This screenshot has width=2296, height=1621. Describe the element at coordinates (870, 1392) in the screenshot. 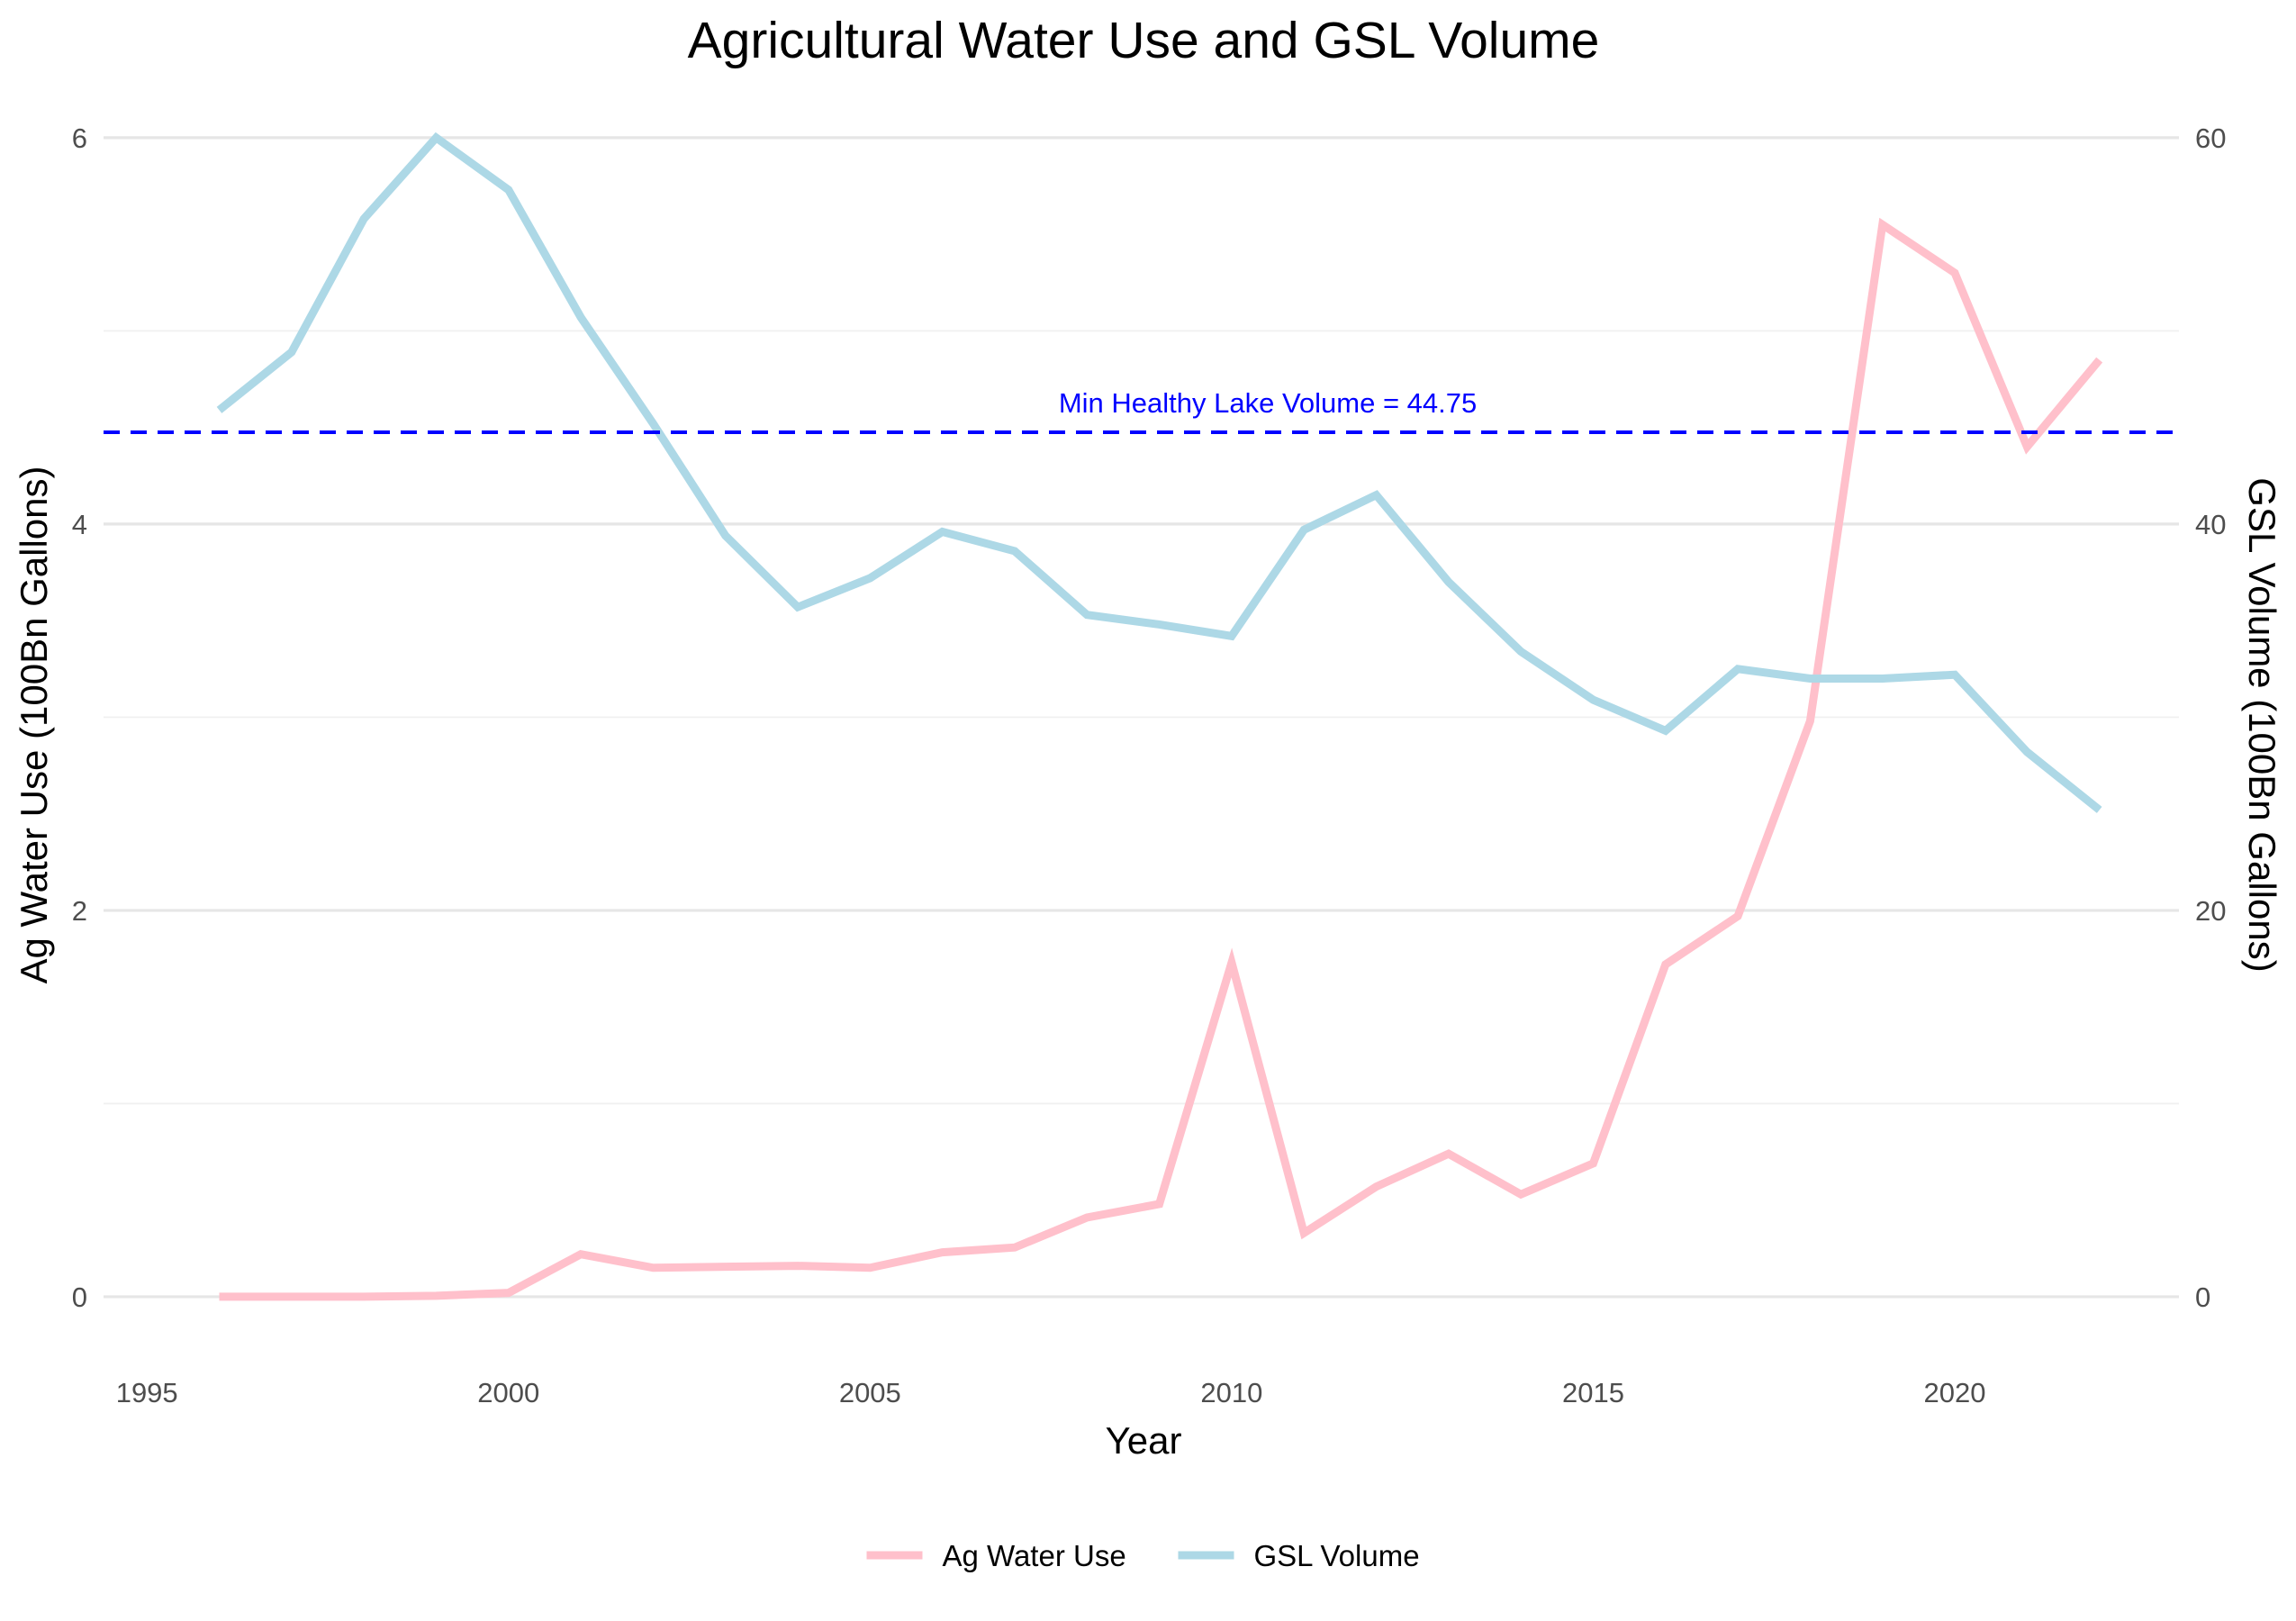

I see `x-tick-label: 2005` at that location.